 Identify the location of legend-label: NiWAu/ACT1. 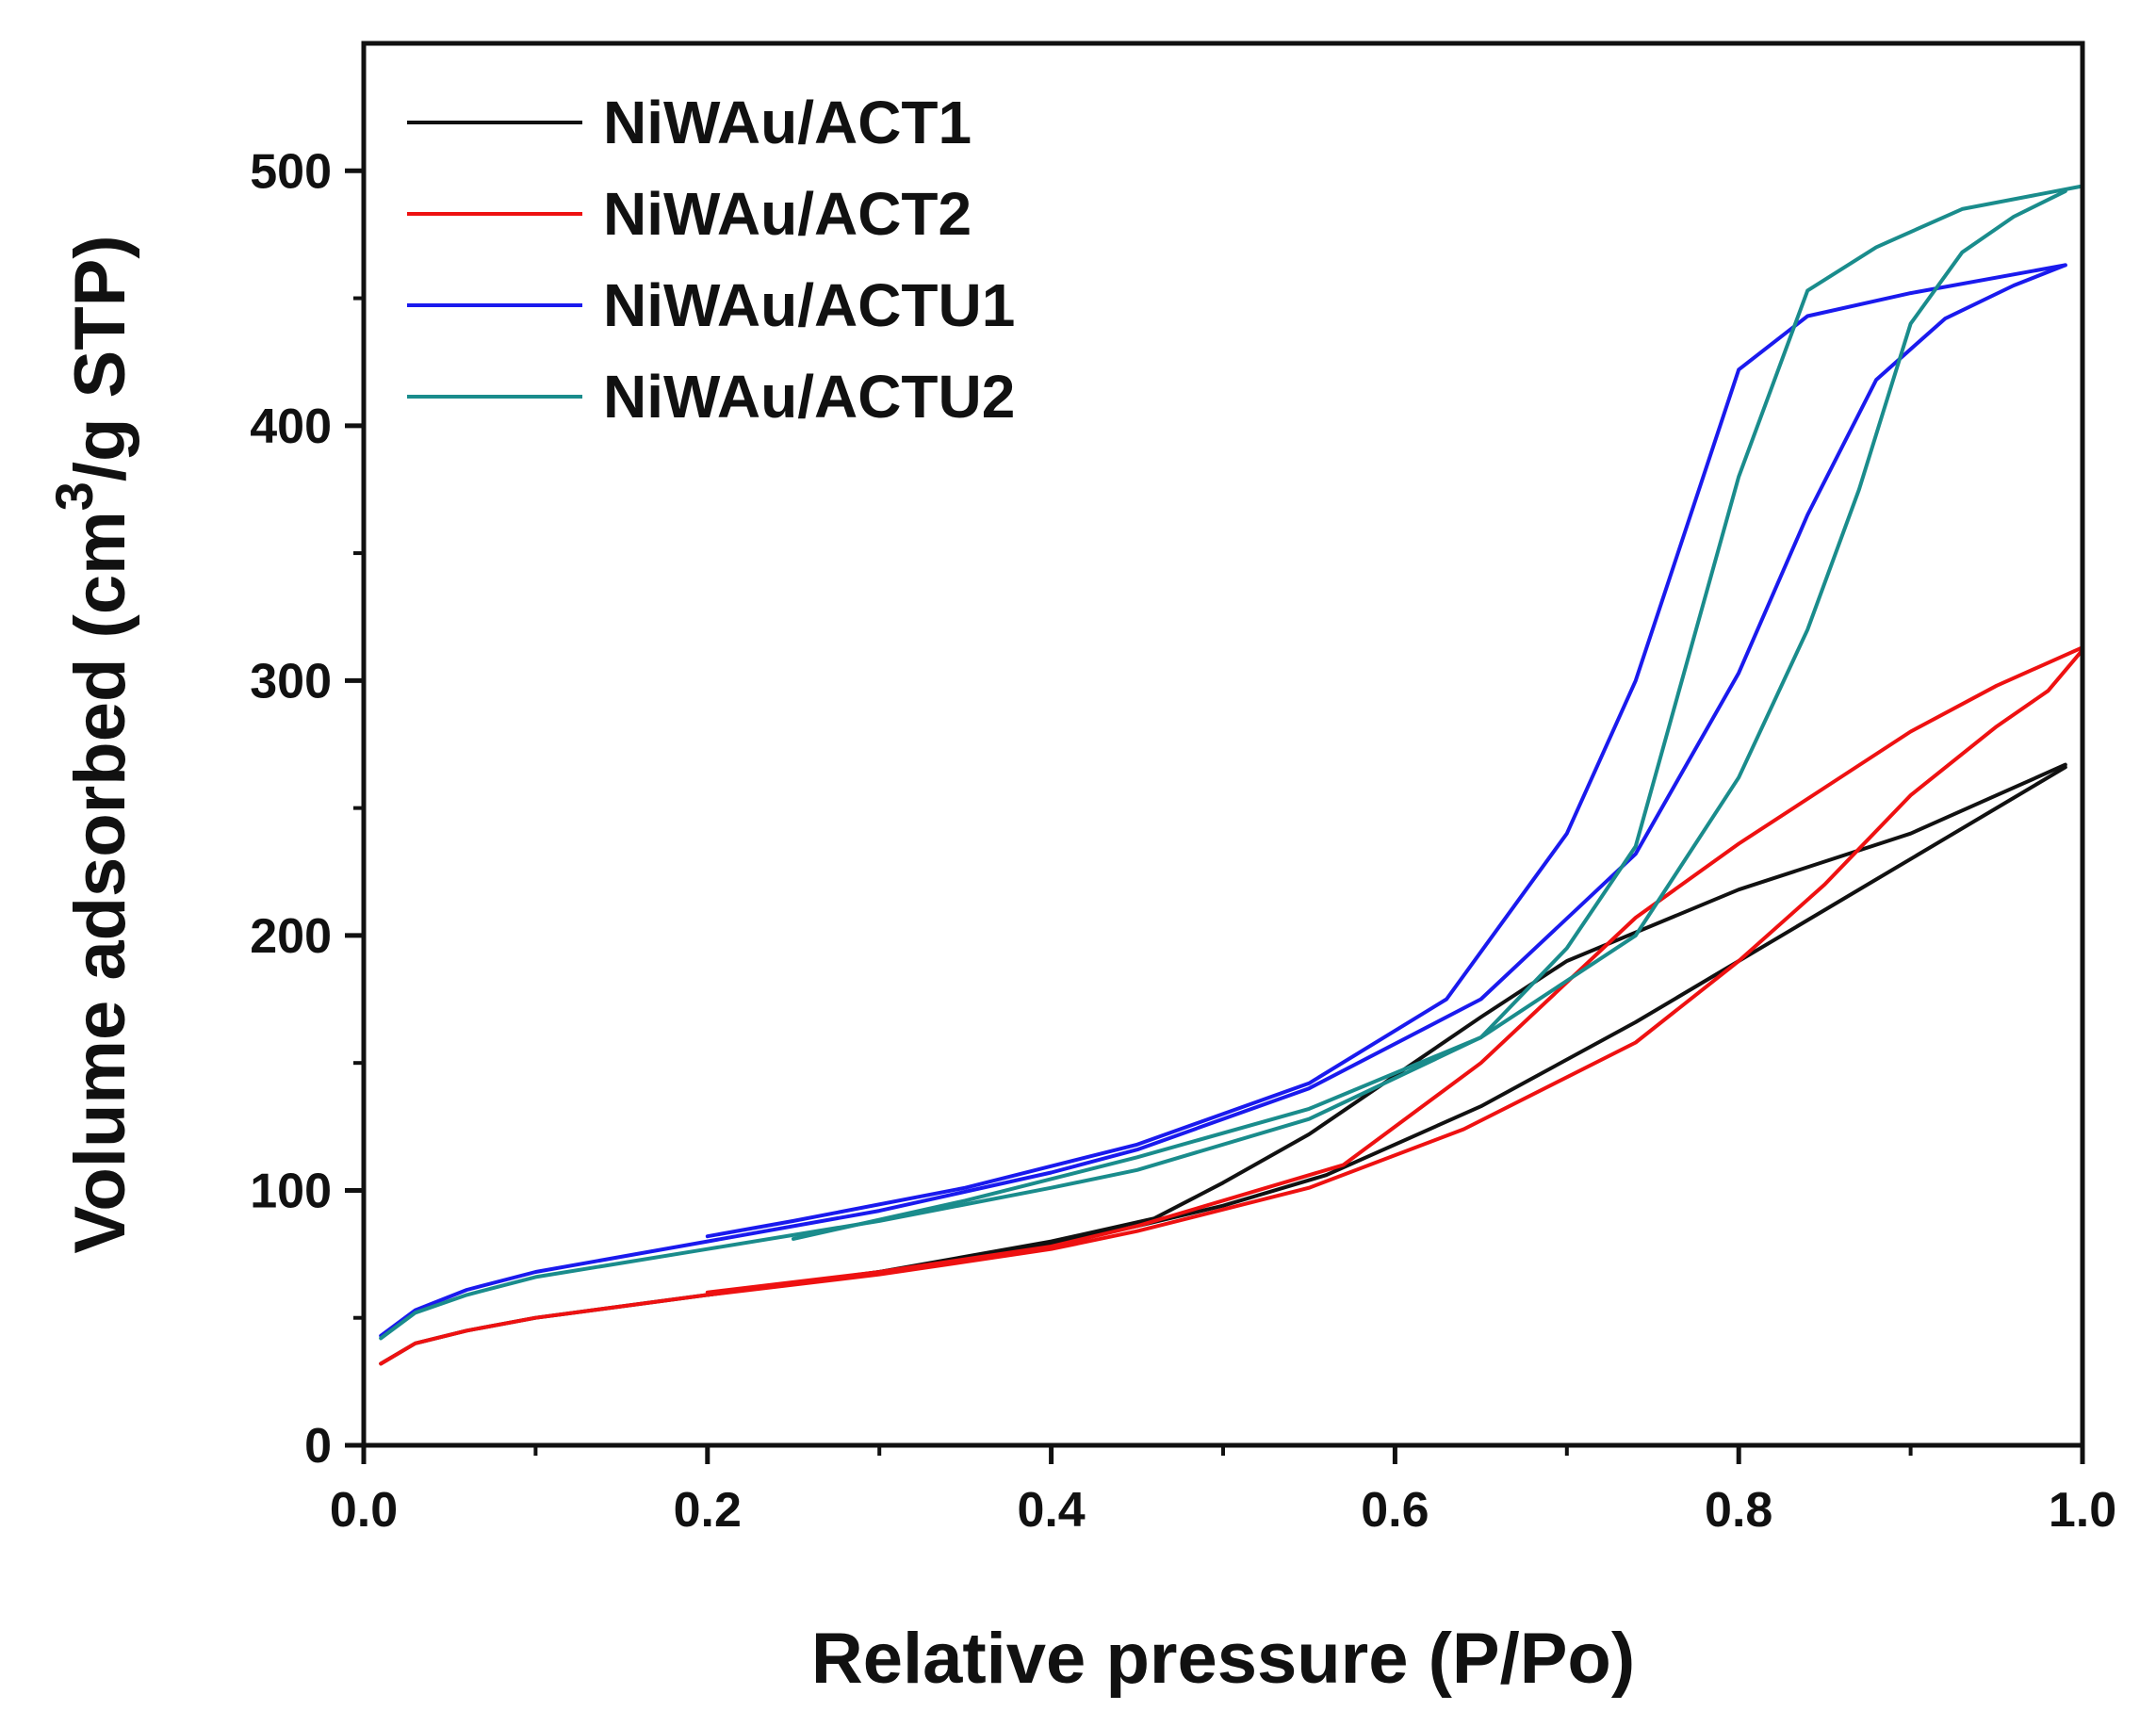
(787, 122).